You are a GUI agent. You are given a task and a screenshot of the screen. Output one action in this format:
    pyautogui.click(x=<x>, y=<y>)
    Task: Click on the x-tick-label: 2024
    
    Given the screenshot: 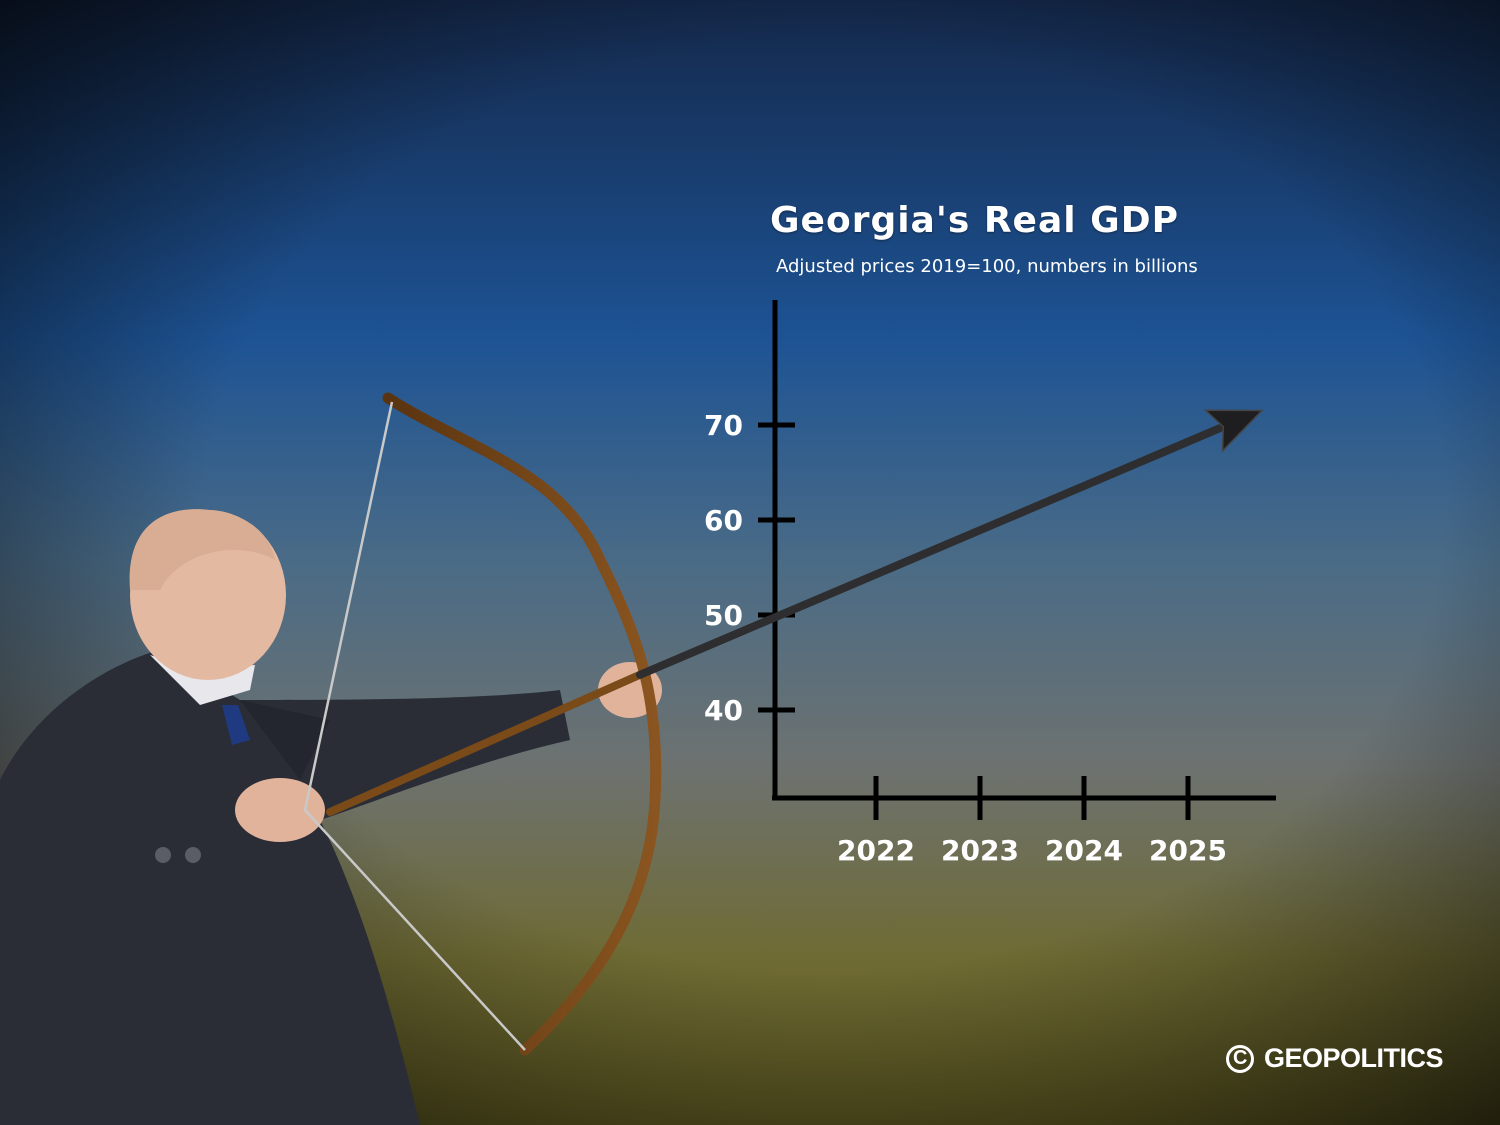 What is the action you would take?
    pyautogui.click(x=1084, y=850)
    